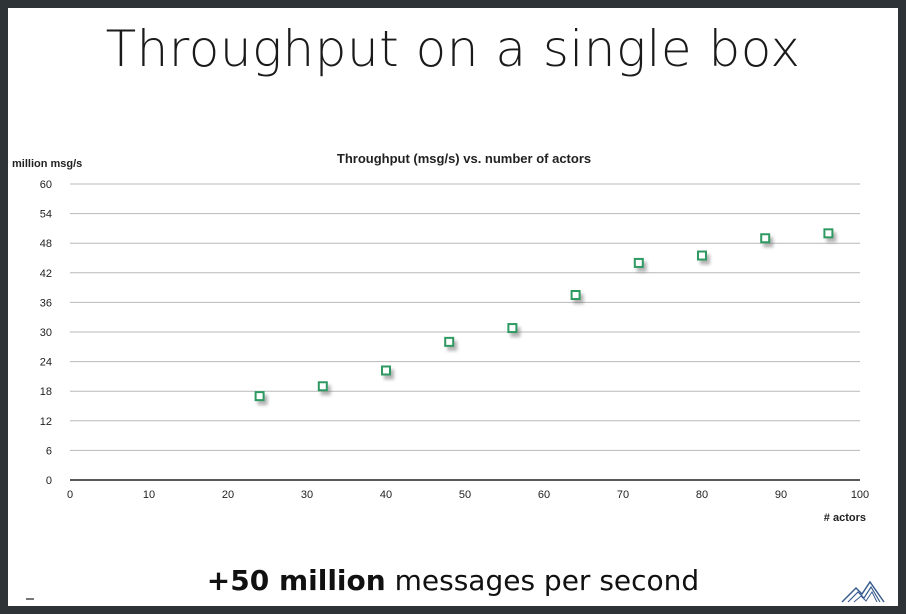 This screenshot has height=614, width=906. What do you see at coordinates (46, 392) in the screenshot?
I see `y-tick-label: 18` at bounding box center [46, 392].